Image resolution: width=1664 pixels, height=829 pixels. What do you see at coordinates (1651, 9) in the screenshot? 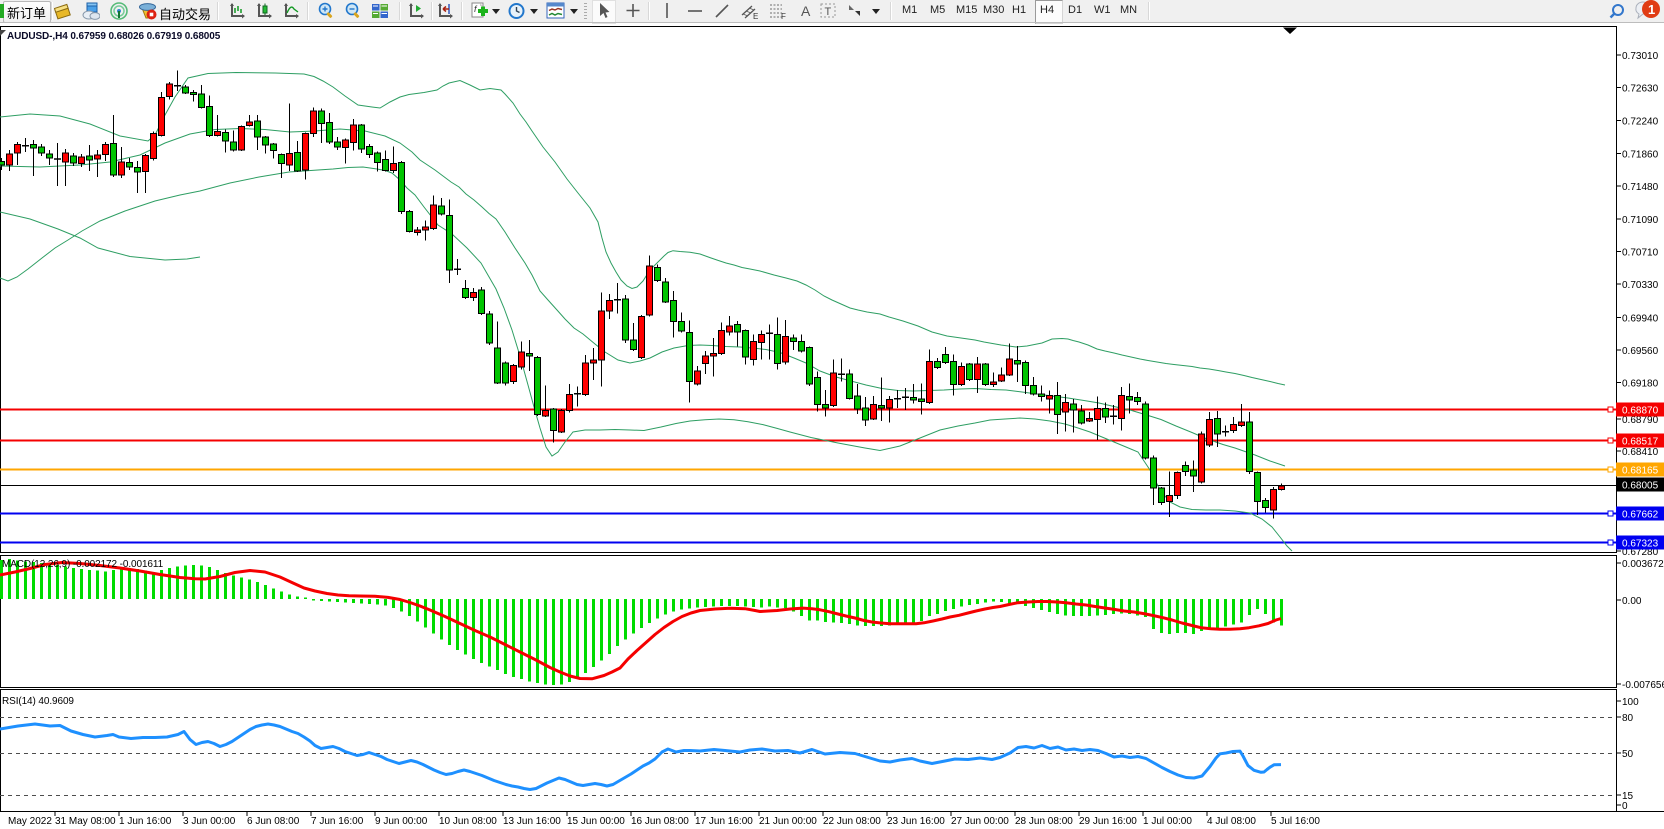
I see `svg-text: 1` at bounding box center [1651, 9].